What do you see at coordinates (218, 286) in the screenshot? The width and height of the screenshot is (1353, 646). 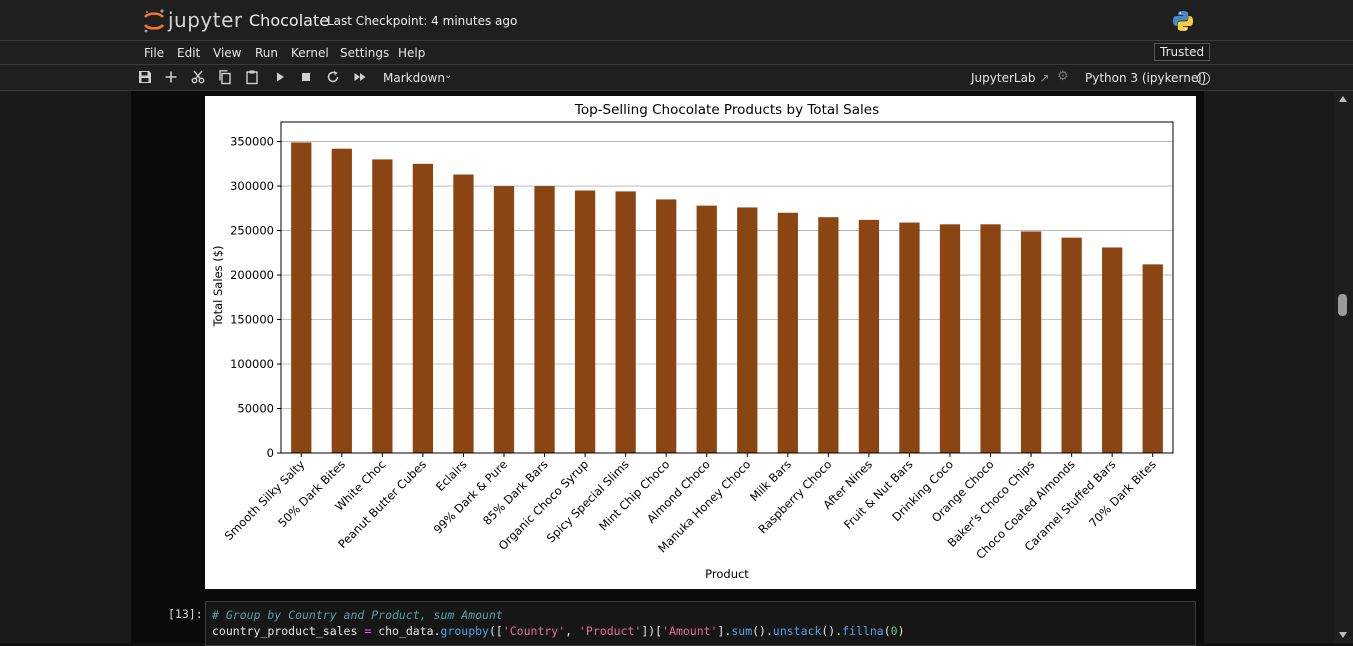 I see `y-axis-label: Total Sales ($)` at bounding box center [218, 286].